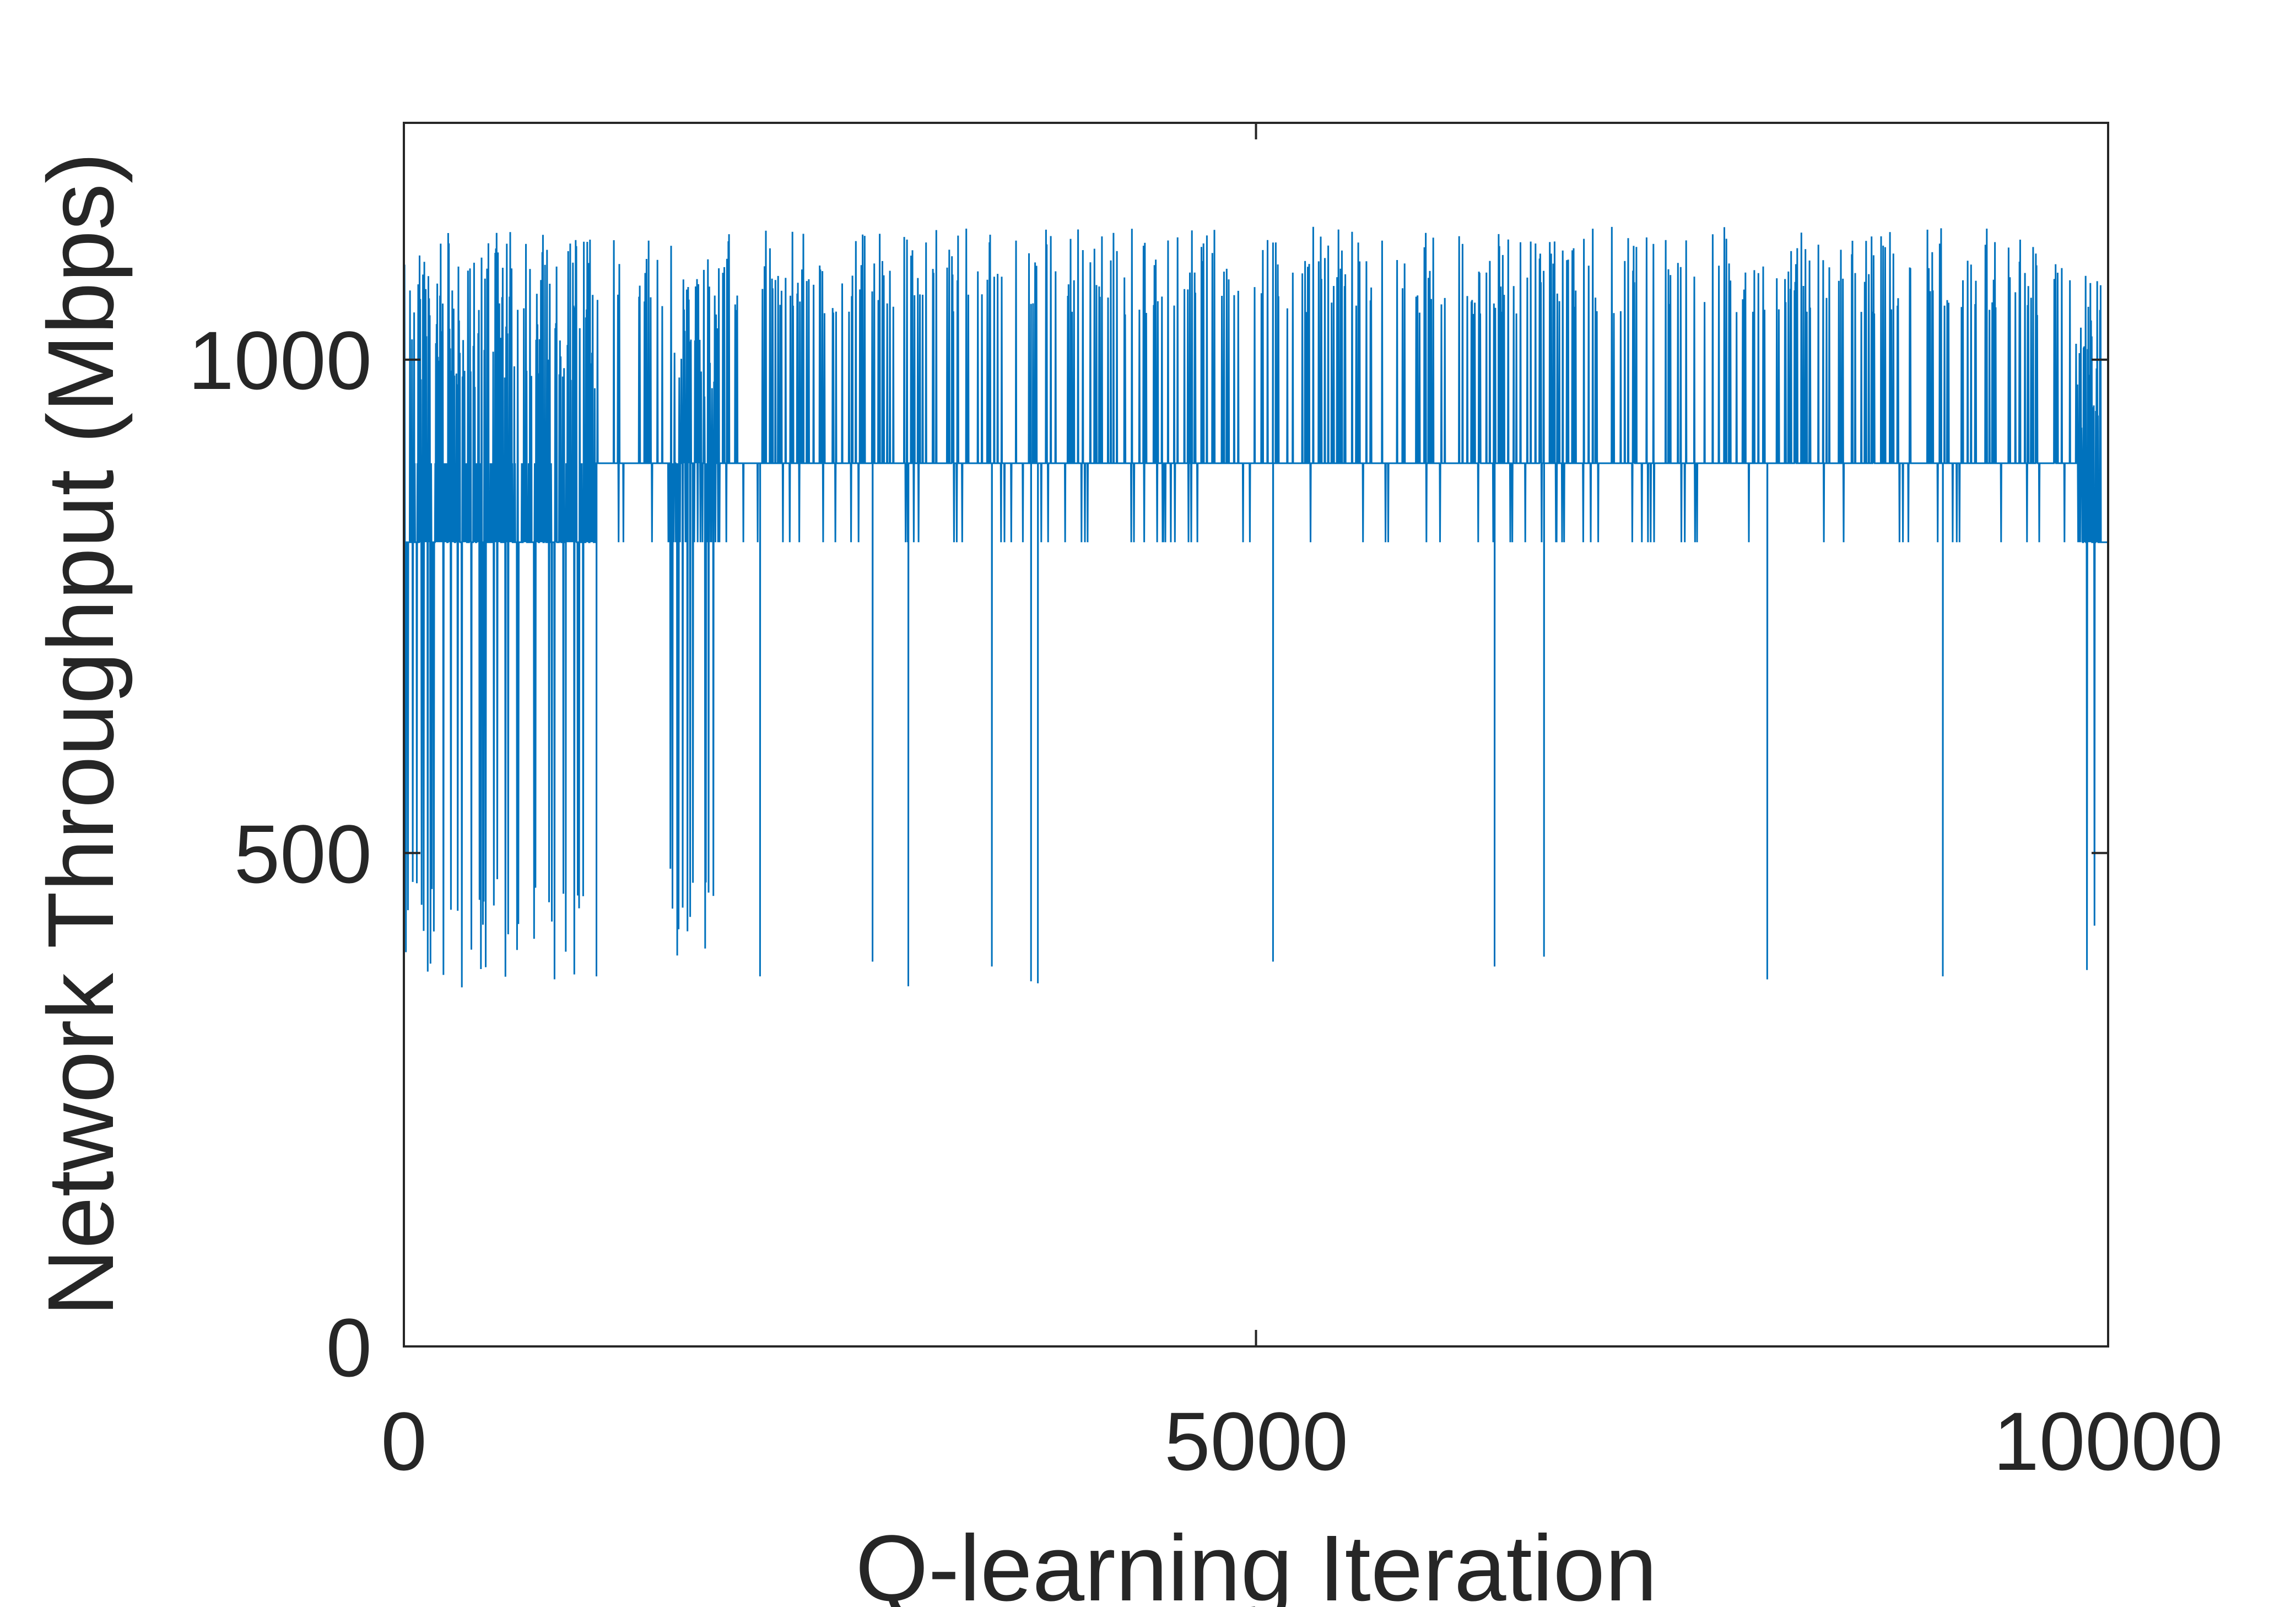  Describe the element at coordinates (349, 1347) in the screenshot. I see `y-tick-label: 0` at that location.